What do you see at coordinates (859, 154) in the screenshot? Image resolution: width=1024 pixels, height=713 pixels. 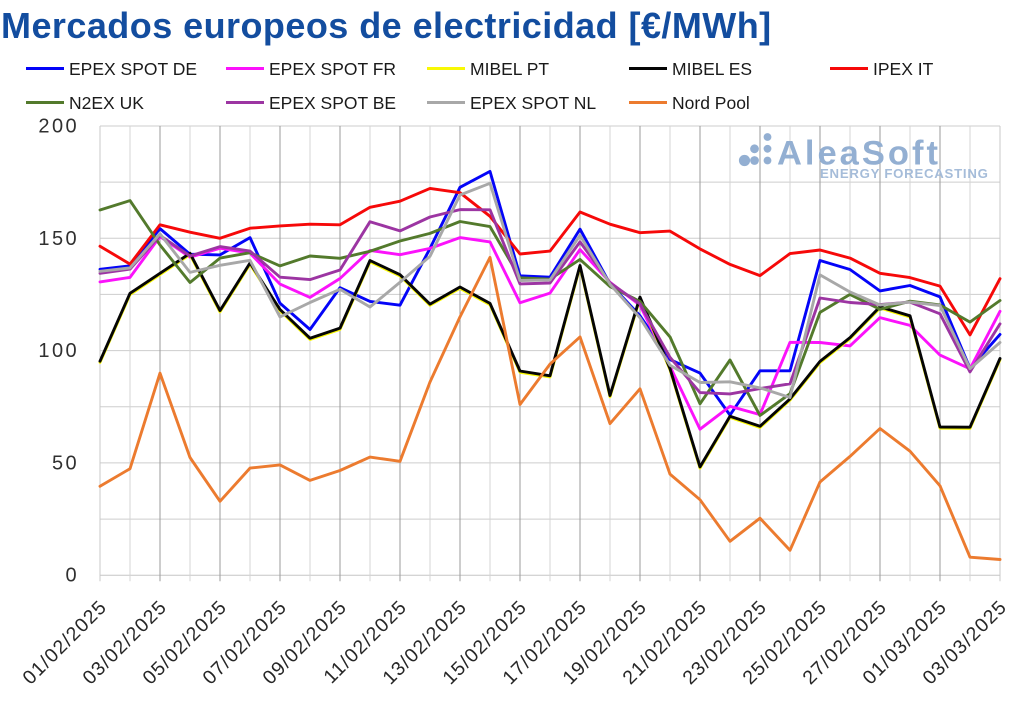 I see `svg-text: AleaSoft` at bounding box center [859, 154].